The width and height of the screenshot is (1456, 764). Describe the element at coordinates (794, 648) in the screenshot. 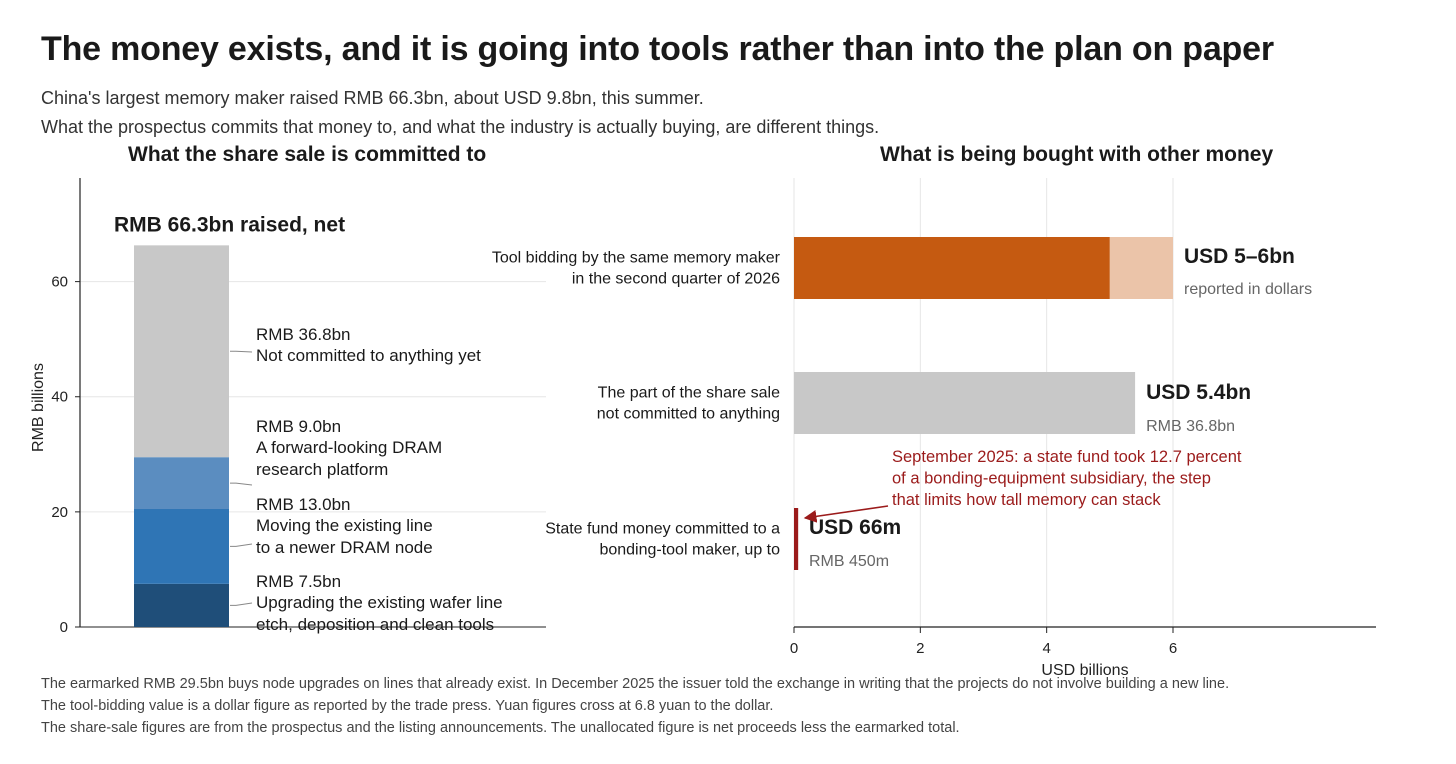

I see `x-tick-label: 0` at that location.